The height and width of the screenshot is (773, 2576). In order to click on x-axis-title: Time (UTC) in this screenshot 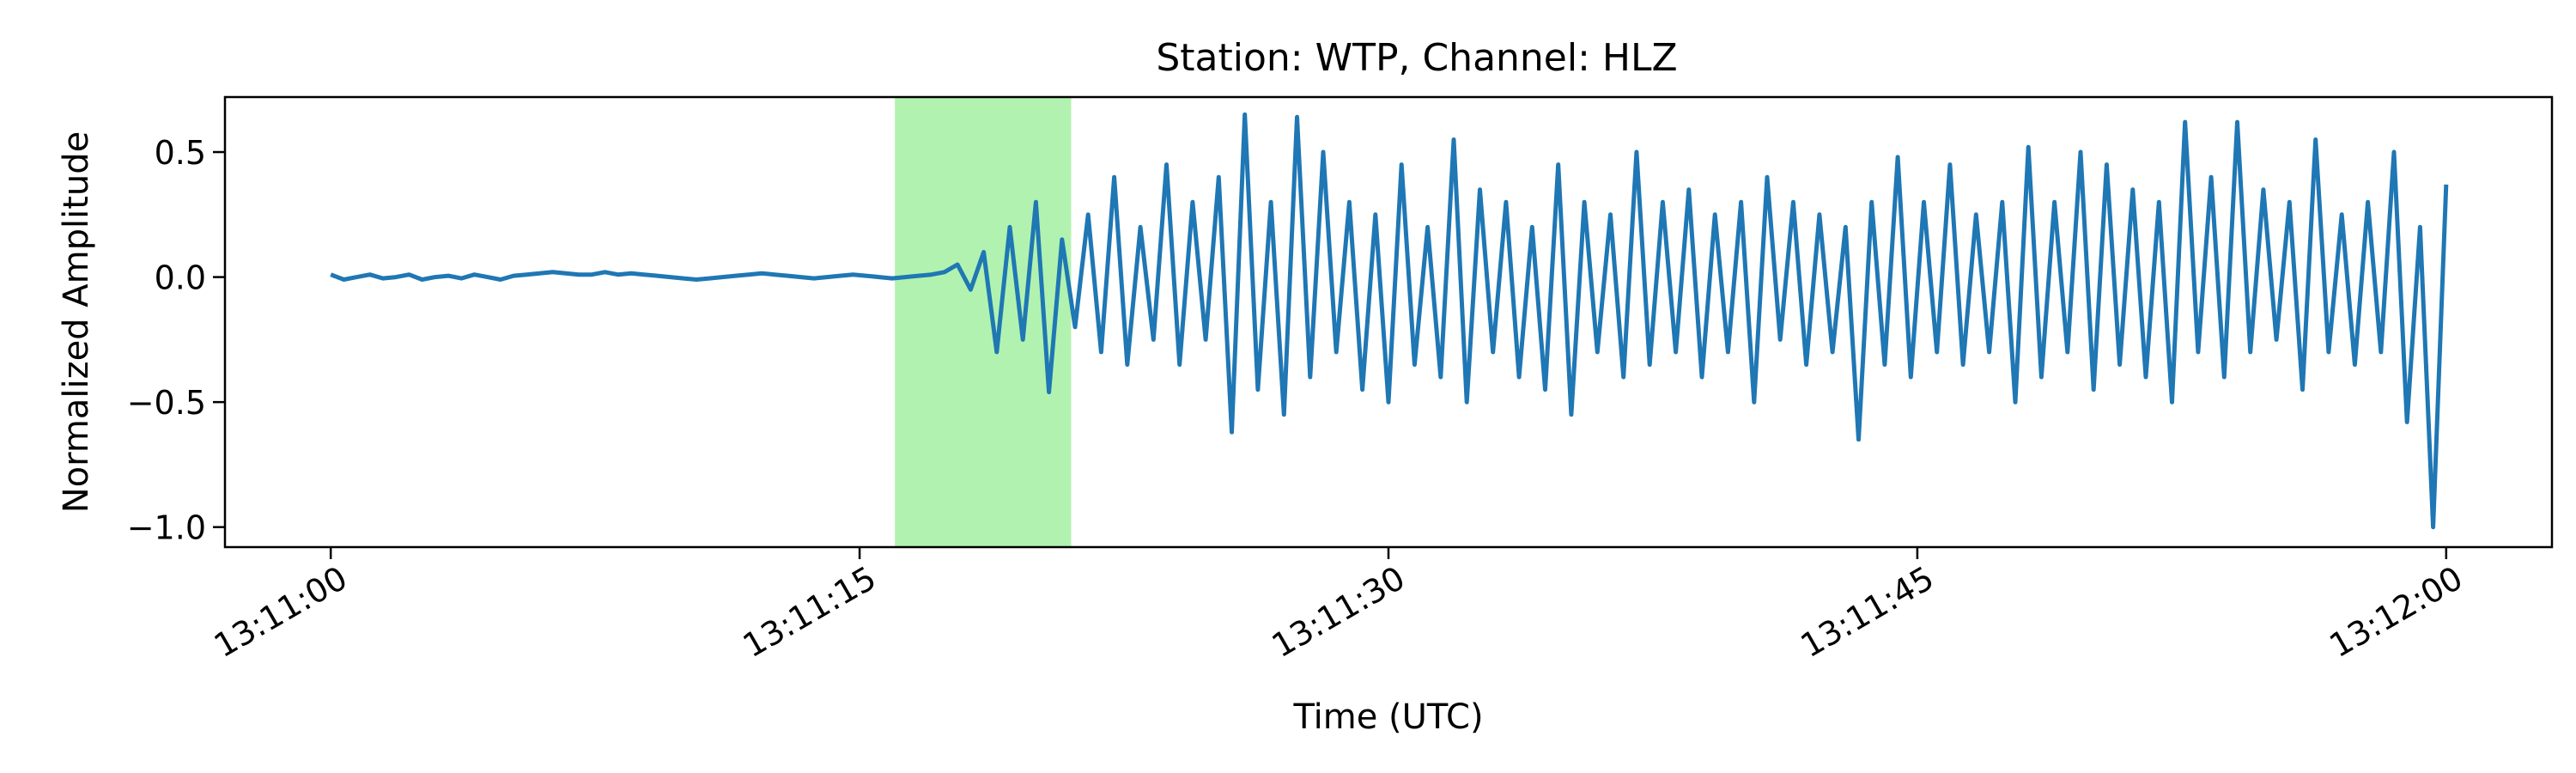, I will do `click(1387, 717)`.